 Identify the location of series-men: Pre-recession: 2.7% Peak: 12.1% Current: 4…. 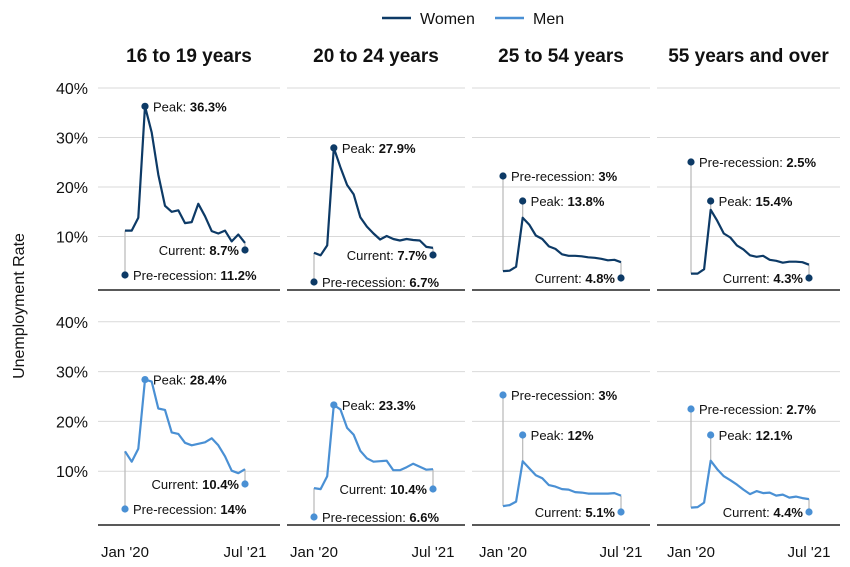
(751, 461).